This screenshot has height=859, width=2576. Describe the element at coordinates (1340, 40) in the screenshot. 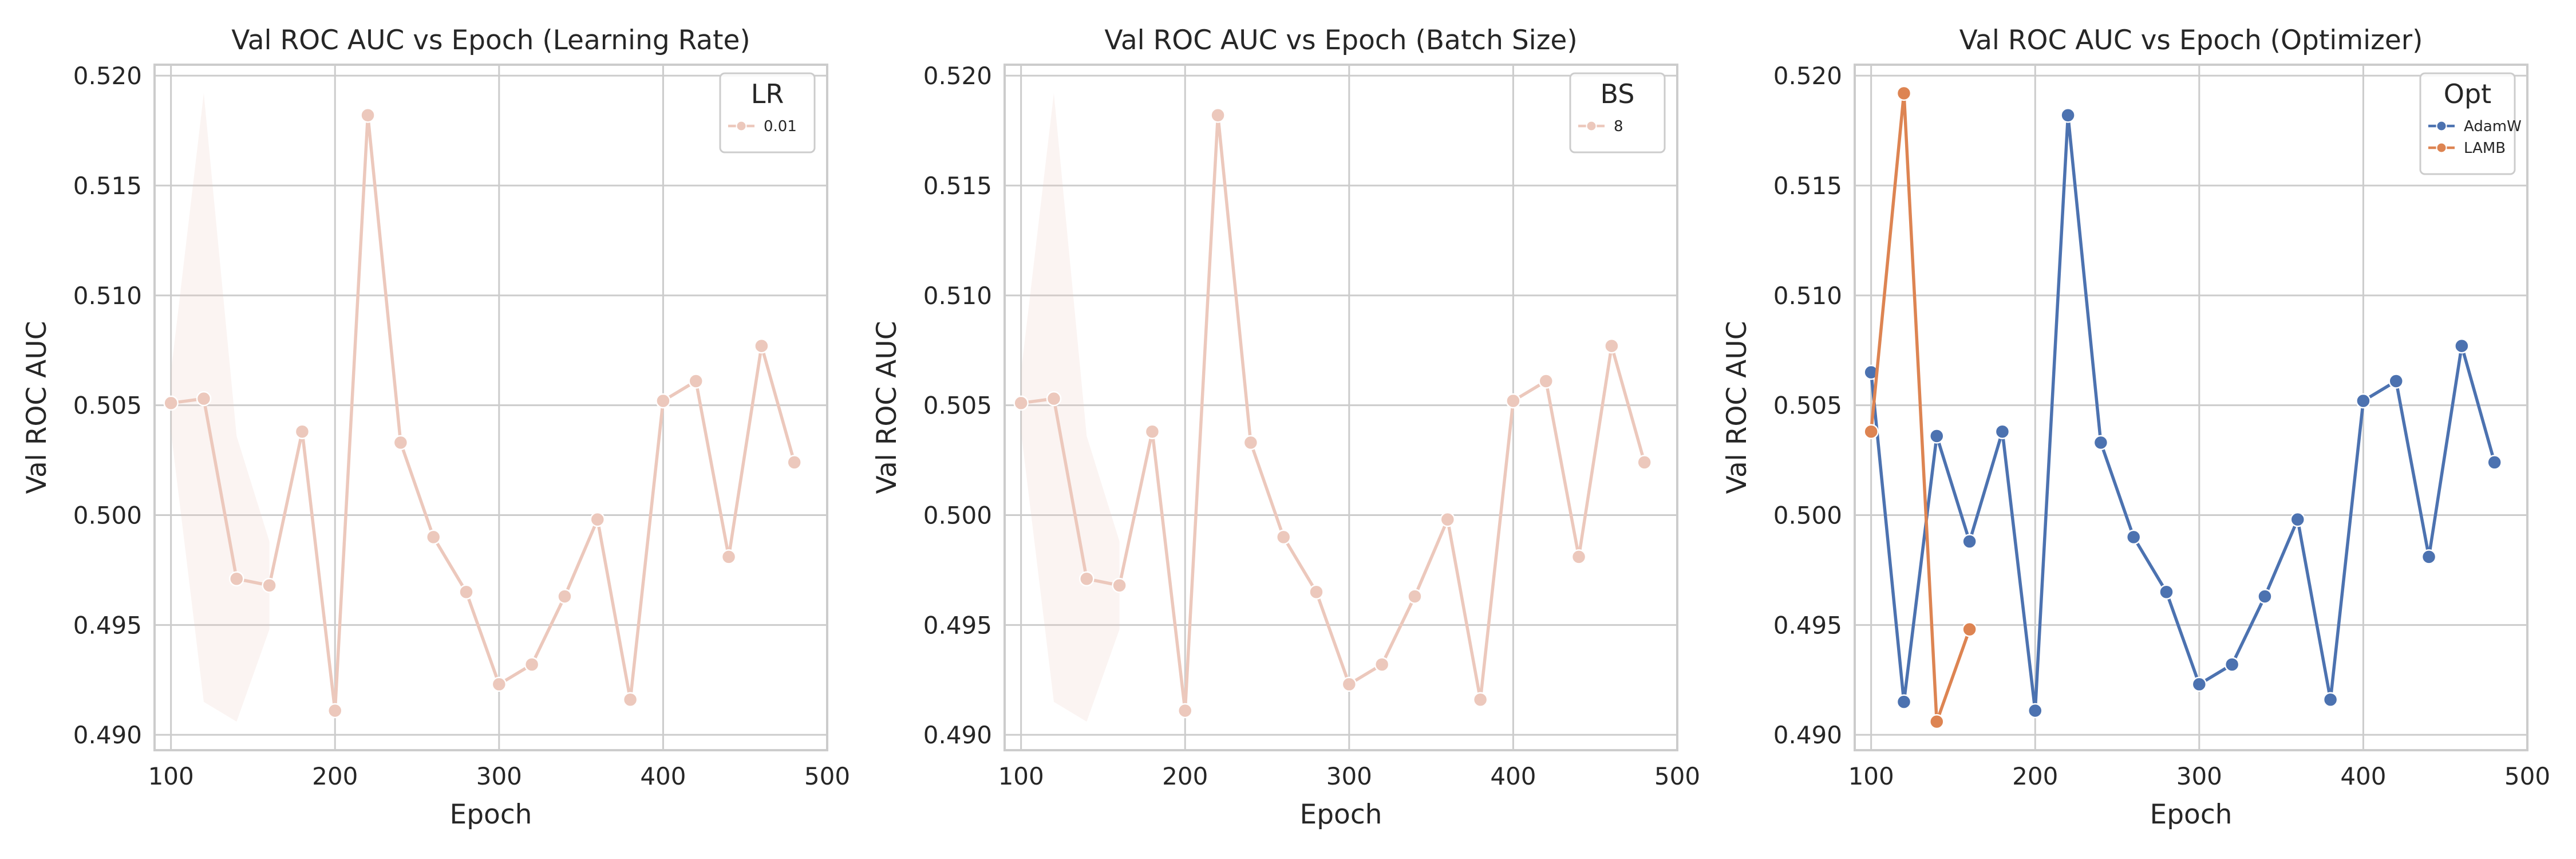

I see `chart-title: Val ROC AUC vs Epoch (Batch Size)` at that location.